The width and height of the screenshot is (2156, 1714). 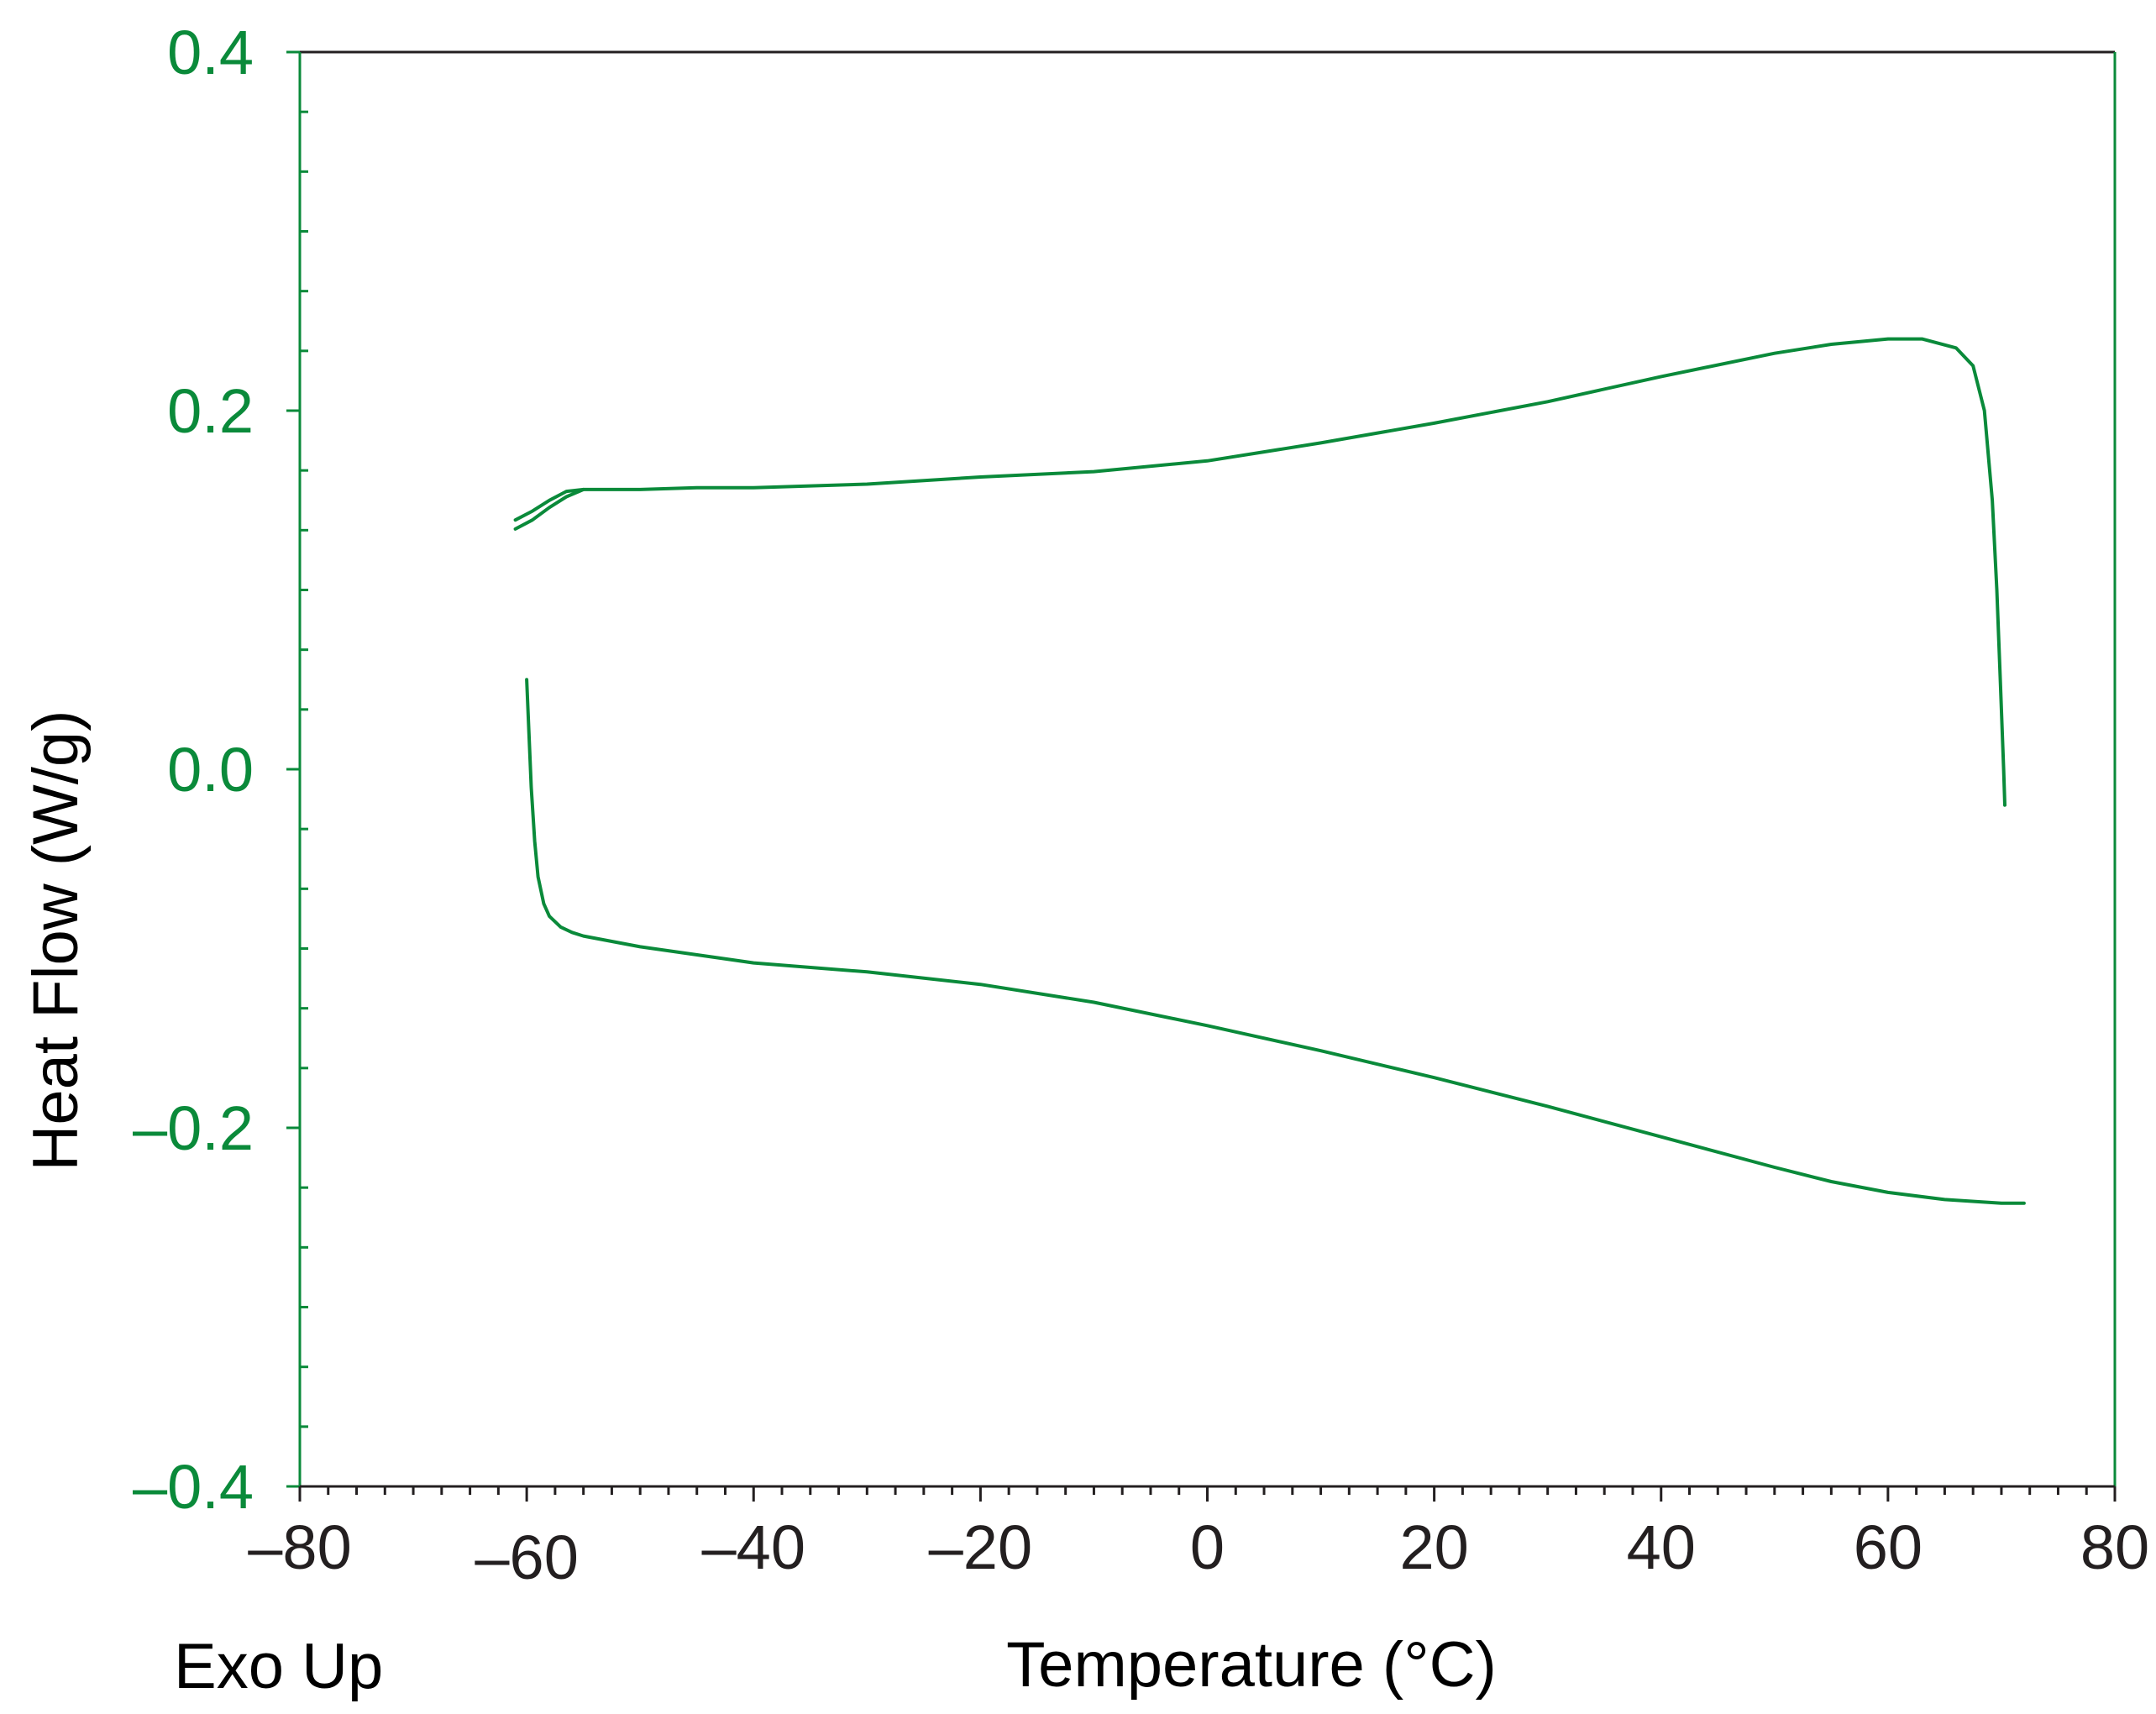 What do you see at coordinates (1207, 1547) in the screenshot?
I see `x-tick-label: 0` at bounding box center [1207, 1547].